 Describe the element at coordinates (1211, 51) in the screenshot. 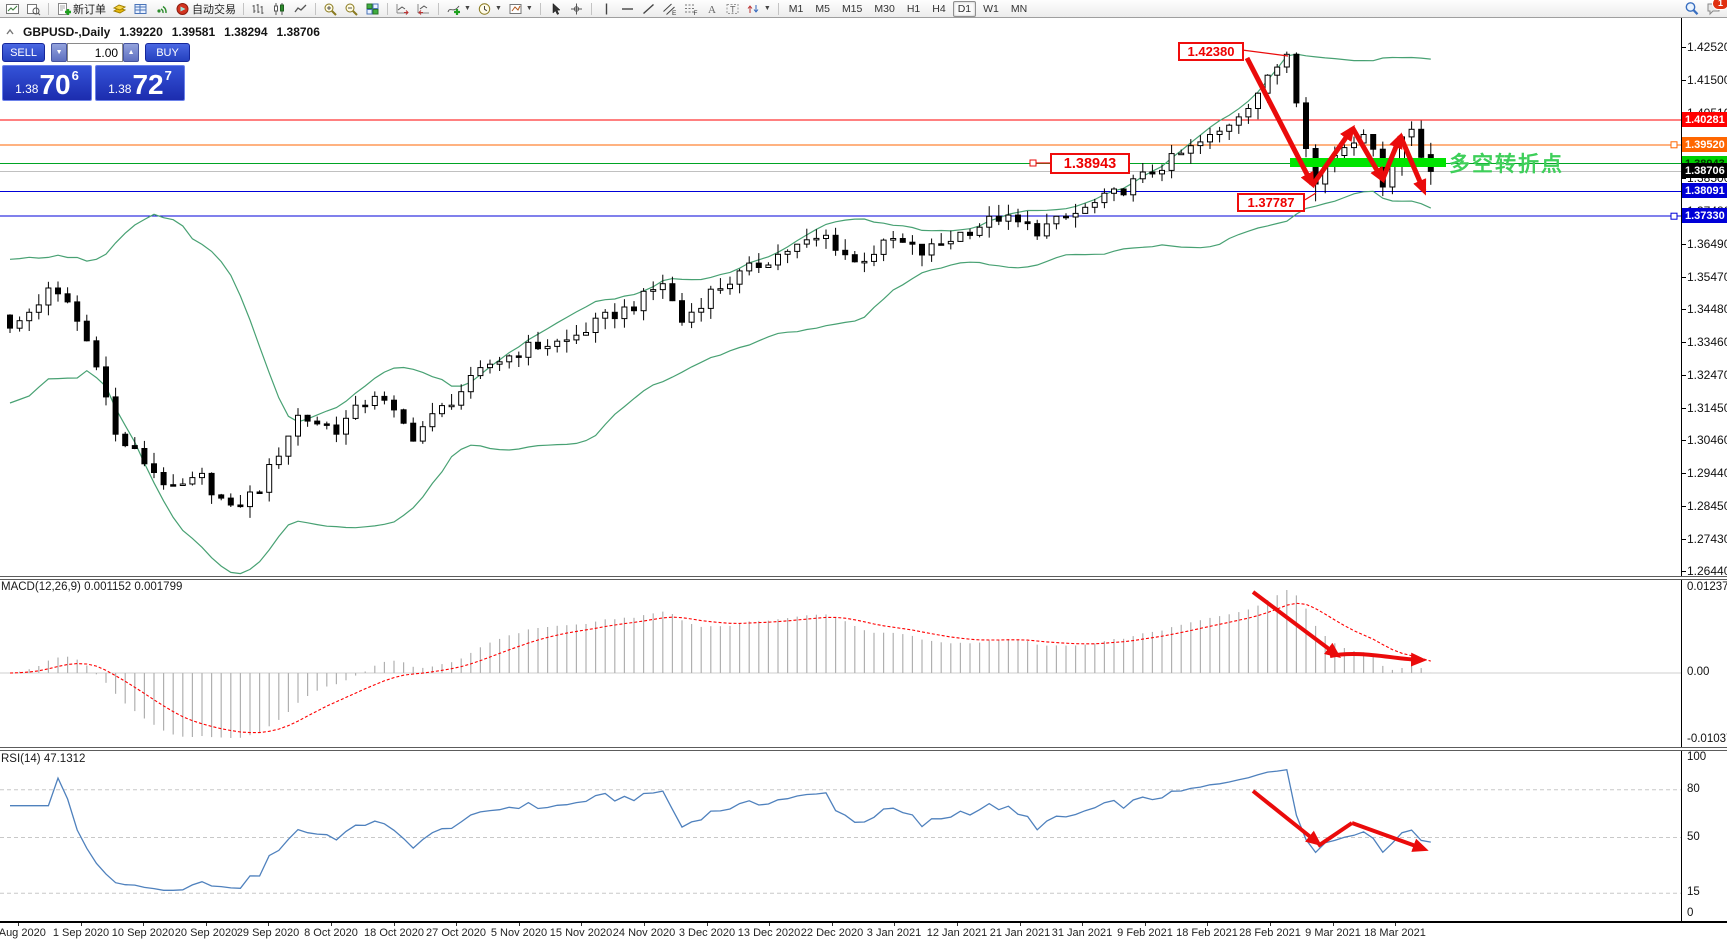

I see `swing-high-label: 1.42380` at that location.